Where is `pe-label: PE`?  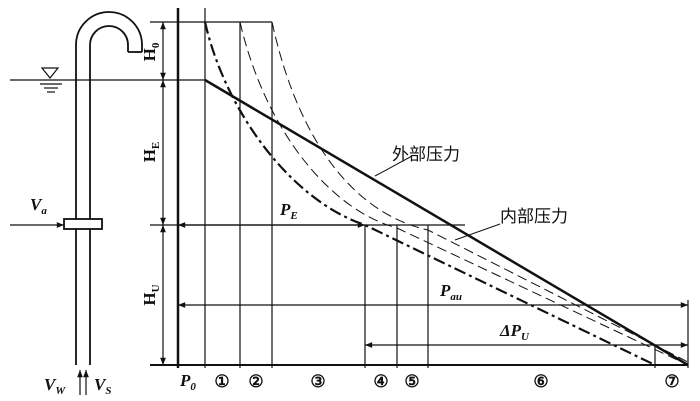 pe-label: PE is located at coordinates (288, 211).